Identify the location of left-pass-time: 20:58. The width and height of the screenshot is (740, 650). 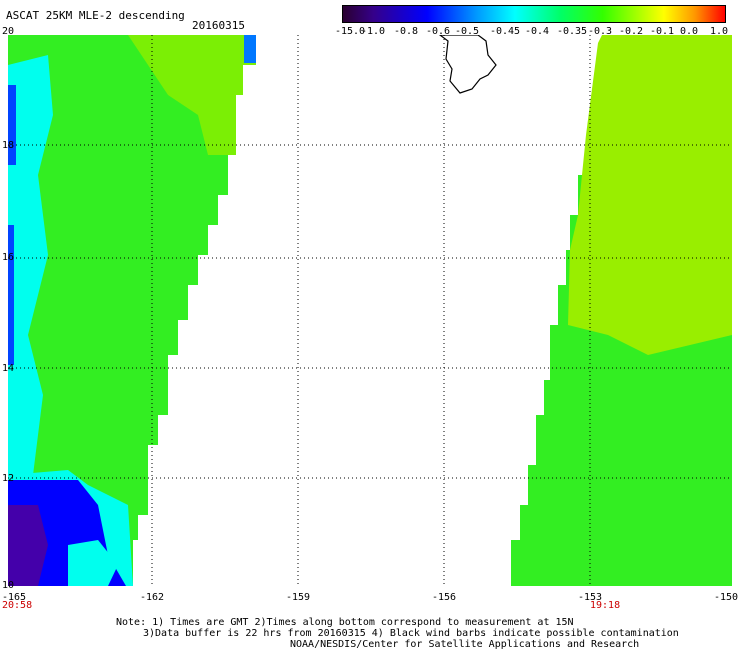
(17, 605).